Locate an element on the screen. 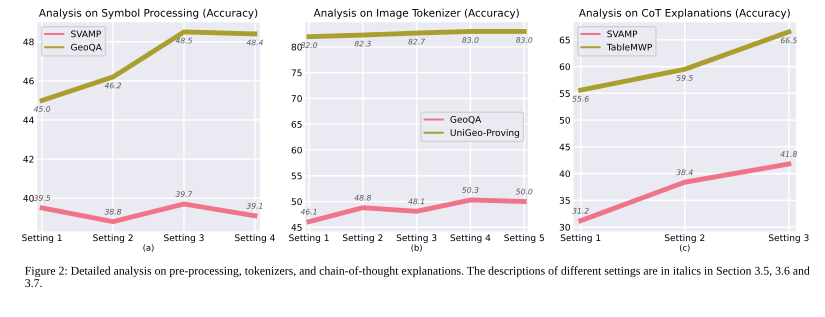 The width and height of the screenshot is (825, 317). y-tick-label: 42 is located at coordinates (28, 159).